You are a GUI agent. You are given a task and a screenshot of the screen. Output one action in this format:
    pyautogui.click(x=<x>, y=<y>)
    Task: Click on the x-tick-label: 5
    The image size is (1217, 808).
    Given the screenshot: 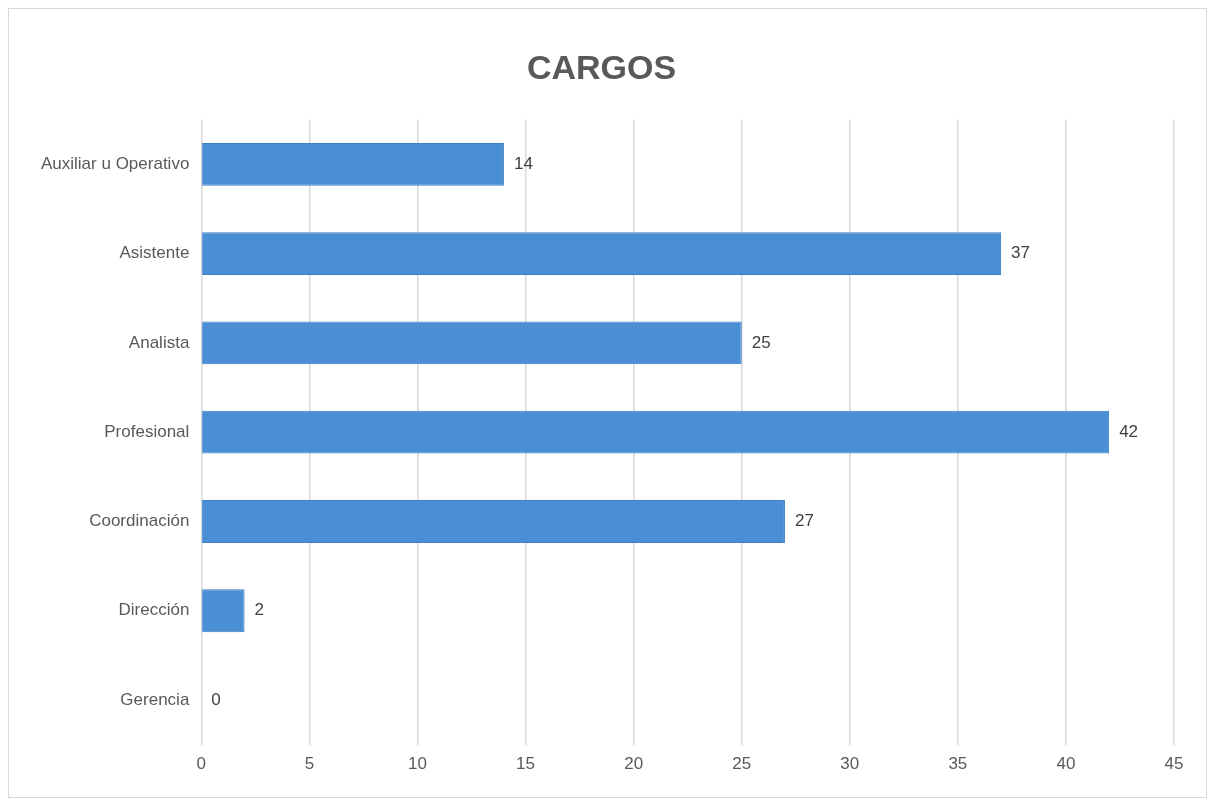 What is the action you would take?
    pyautogui.click(x=309, y=764)
    